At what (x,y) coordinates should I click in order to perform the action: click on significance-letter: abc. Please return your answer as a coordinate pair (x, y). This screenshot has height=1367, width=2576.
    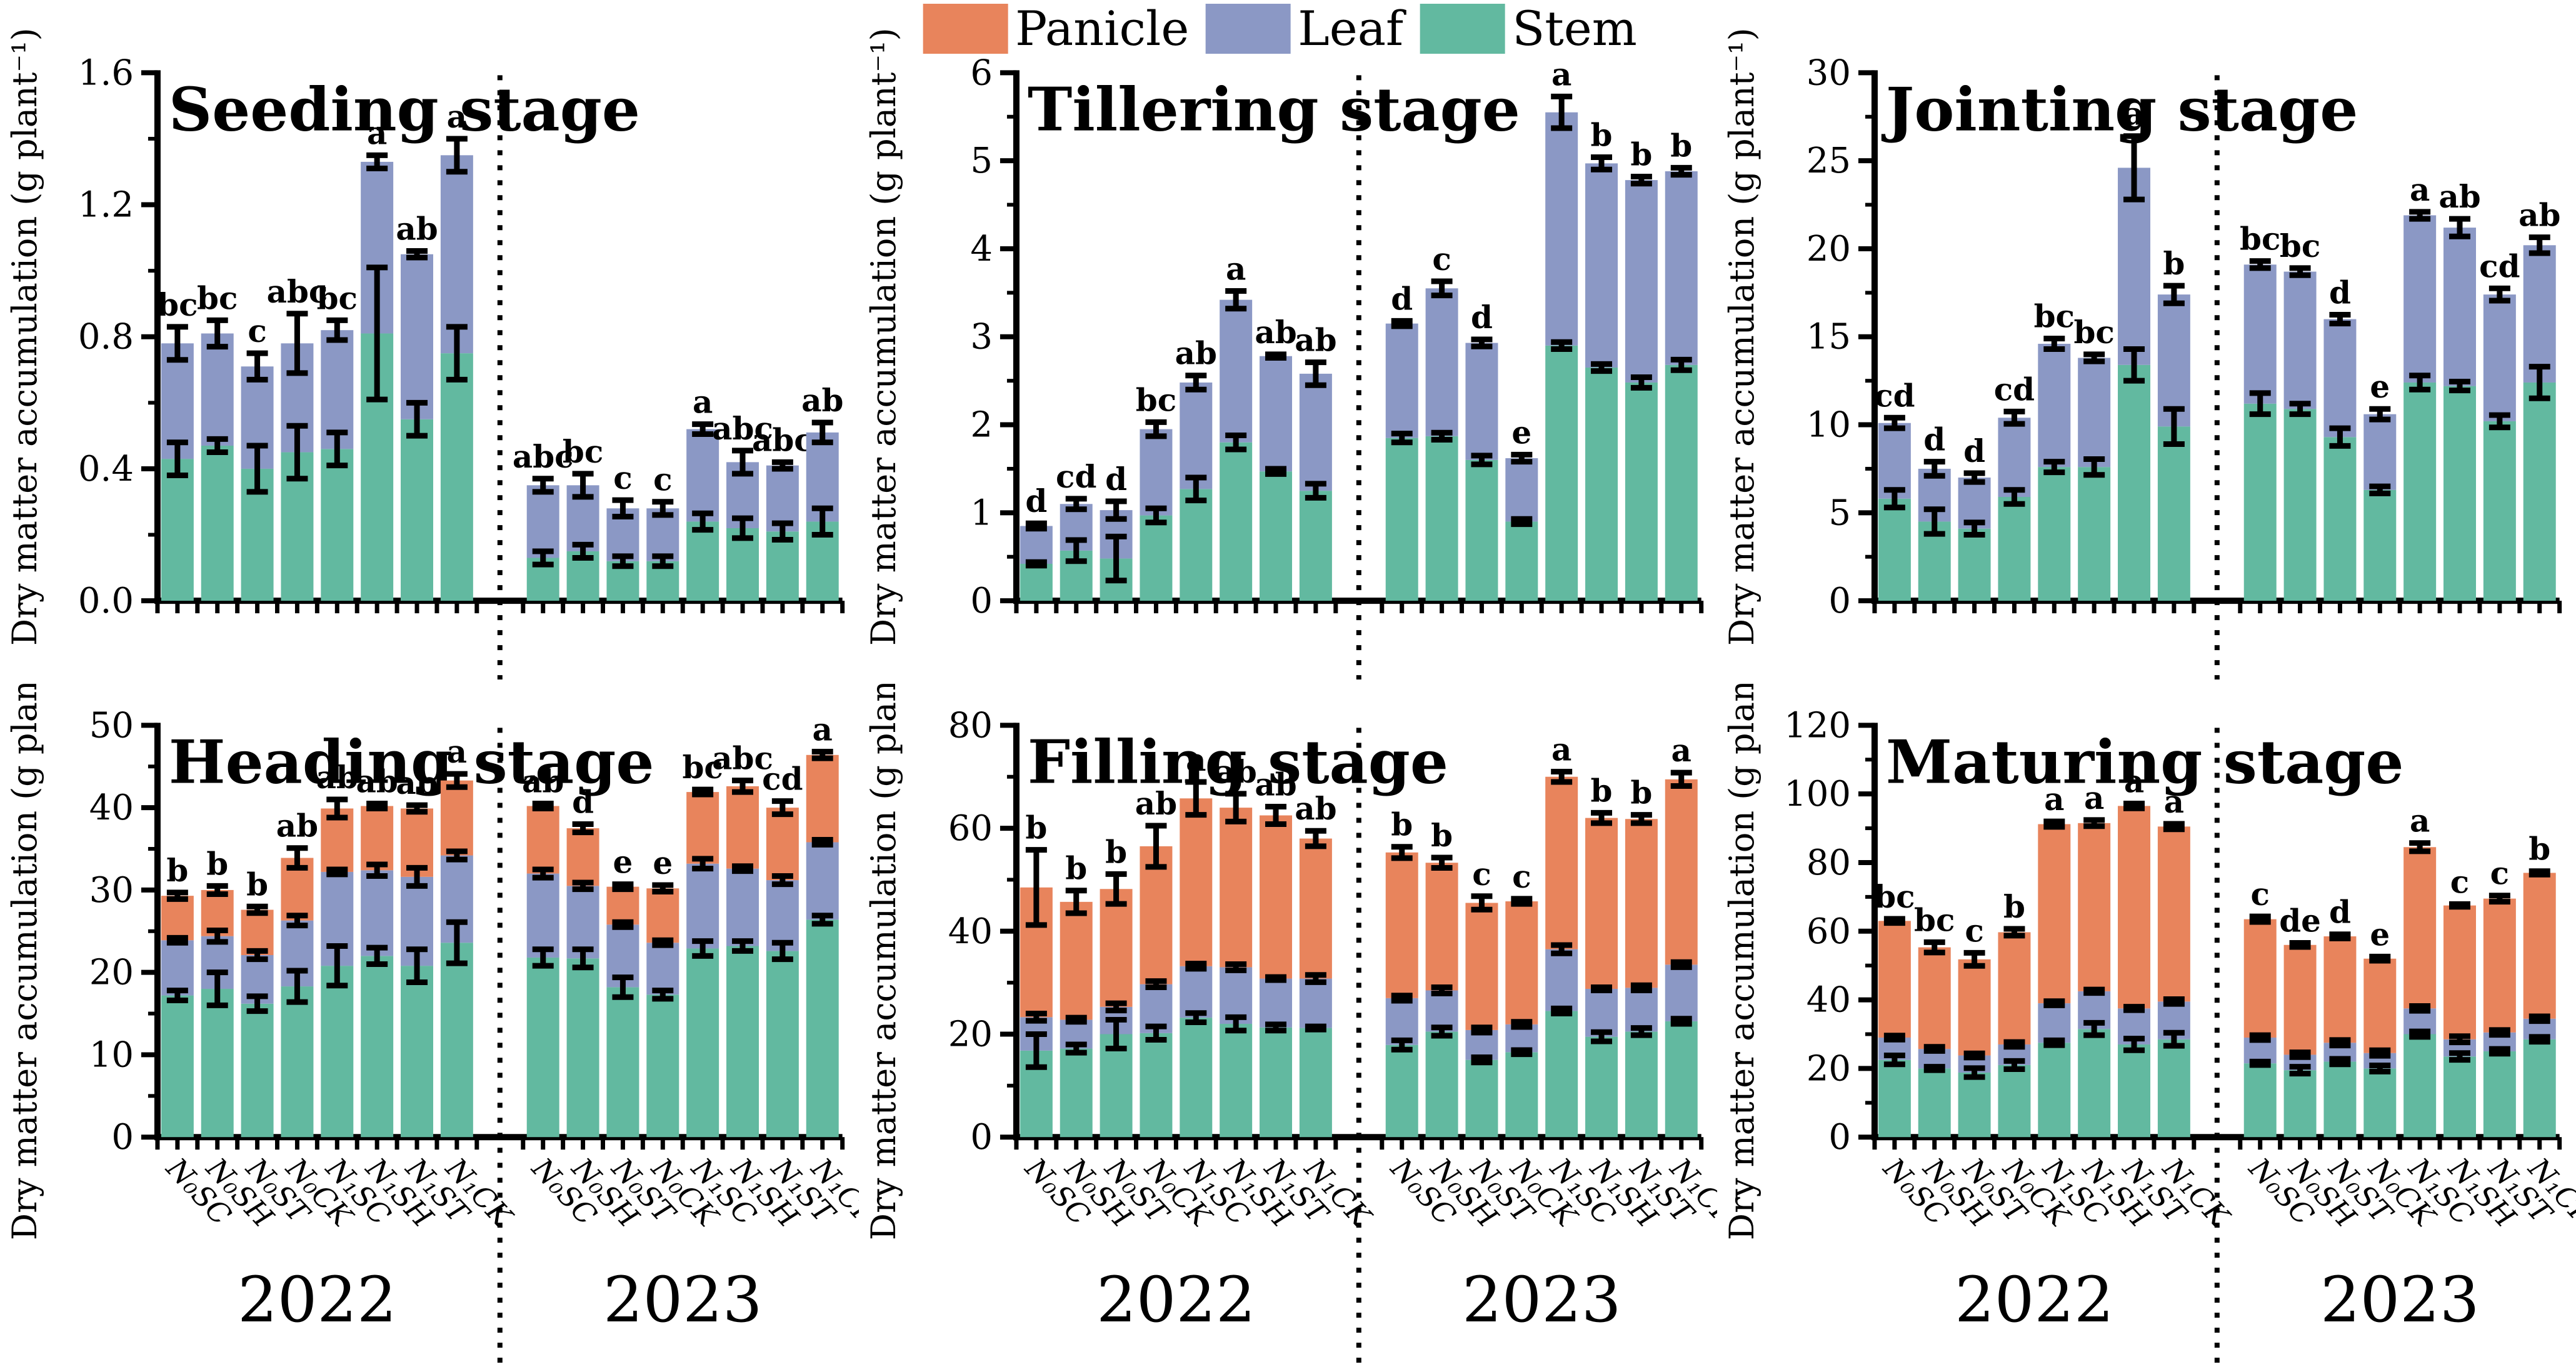
    Looking at the image, I should click on (782, 439).